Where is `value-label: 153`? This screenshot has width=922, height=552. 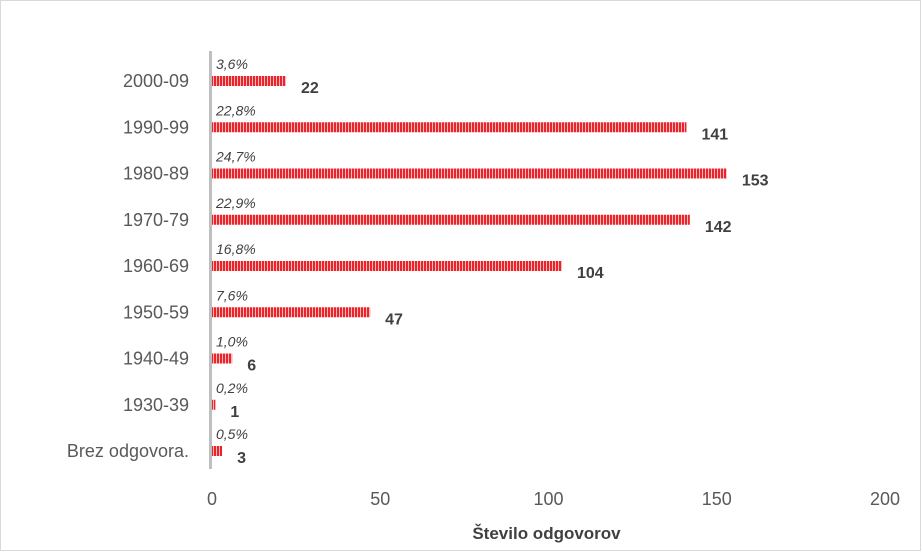
value-label: 153 is located at coordinates (755, 181).